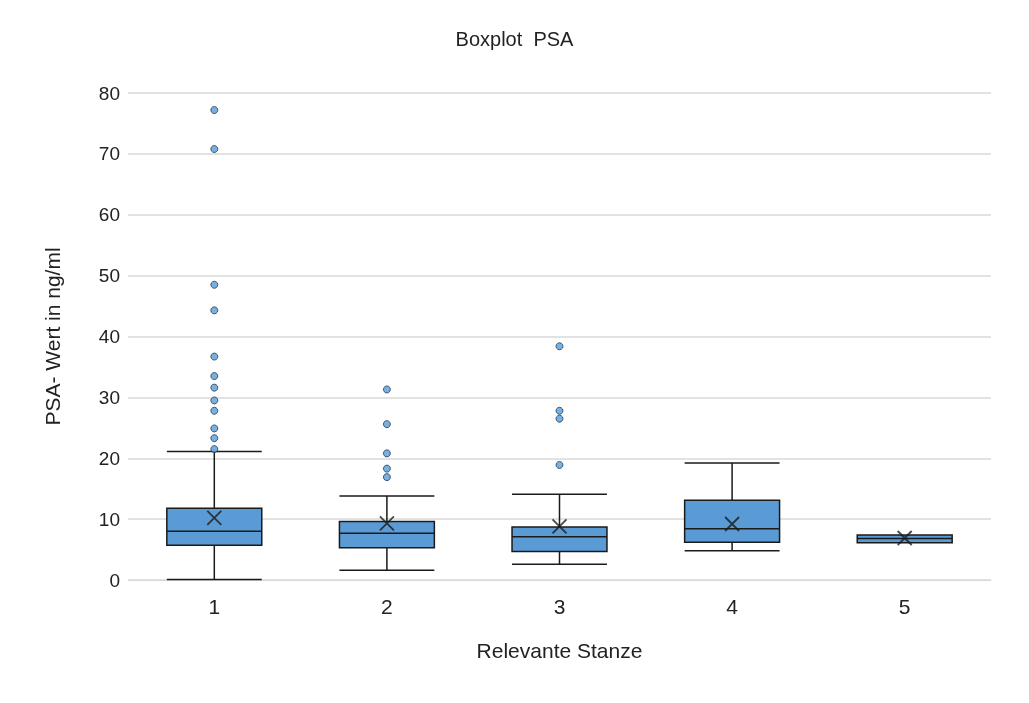  What do you see at coordinates (515, 39) in the screenshot?
I see `chart-title: Boxplot PSA` at bounding box center [515, 39].